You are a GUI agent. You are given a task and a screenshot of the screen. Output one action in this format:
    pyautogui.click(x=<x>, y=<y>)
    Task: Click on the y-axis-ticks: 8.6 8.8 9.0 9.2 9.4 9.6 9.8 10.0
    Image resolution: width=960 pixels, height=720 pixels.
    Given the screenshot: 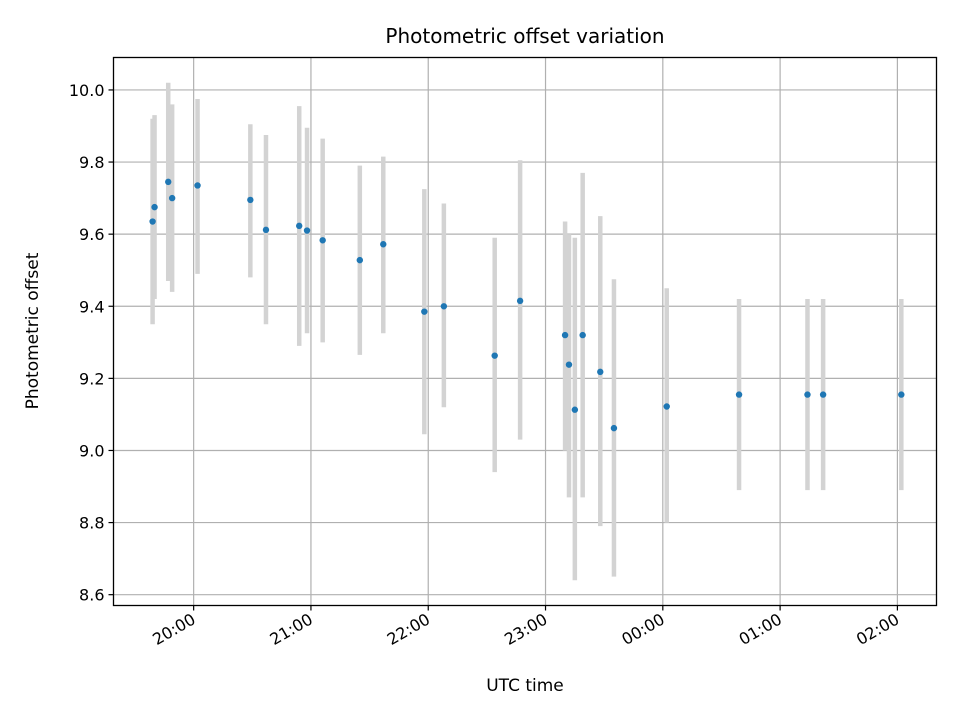 What is the action you would take?
    pyautogui.click(x=91, y=343)
    